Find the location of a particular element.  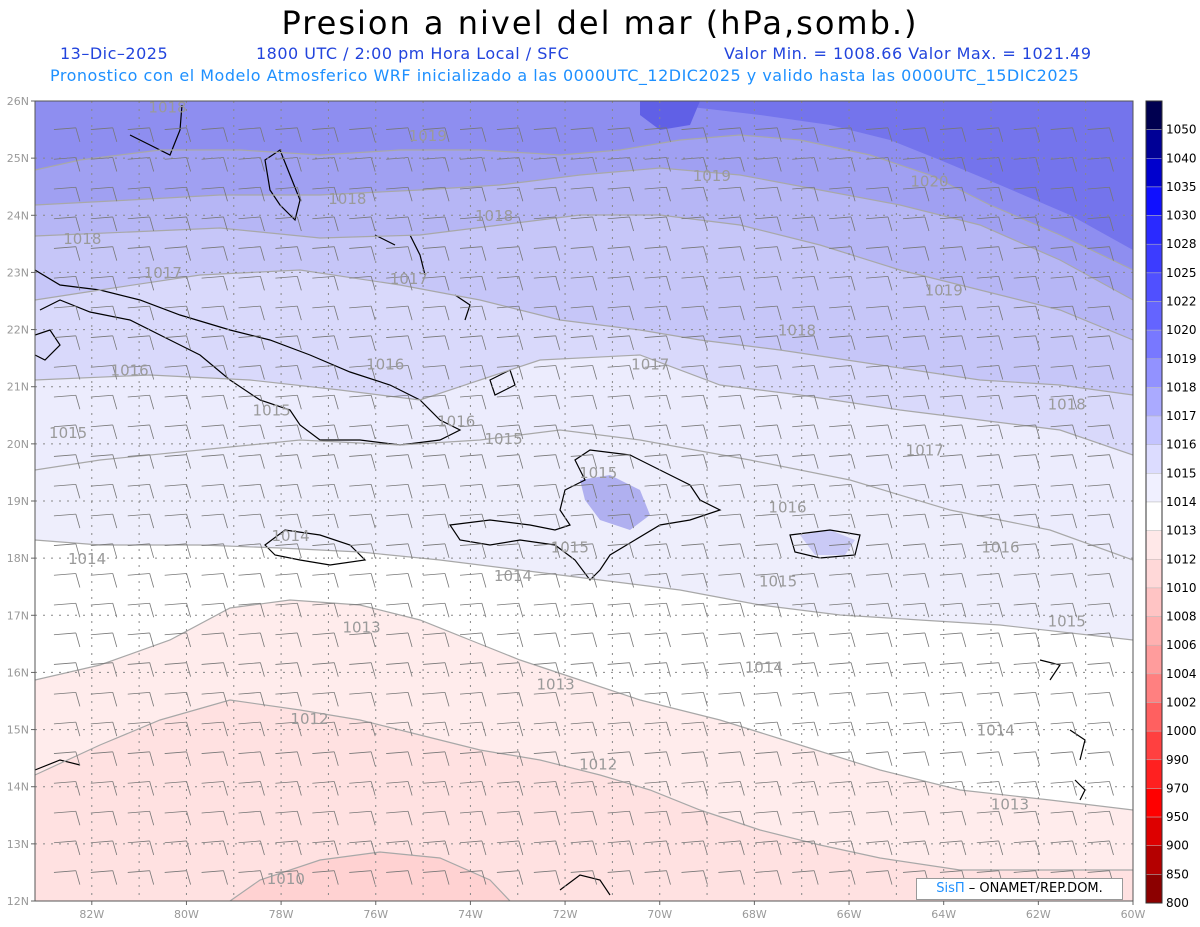

credit-brand: SisΠ is located at coordinates (950, 888).